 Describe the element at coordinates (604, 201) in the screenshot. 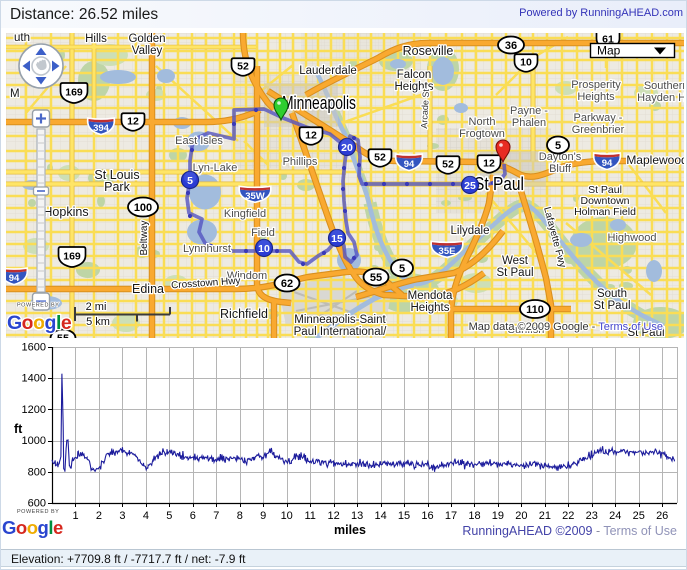

I see `svg-text: Downtown` at that location.